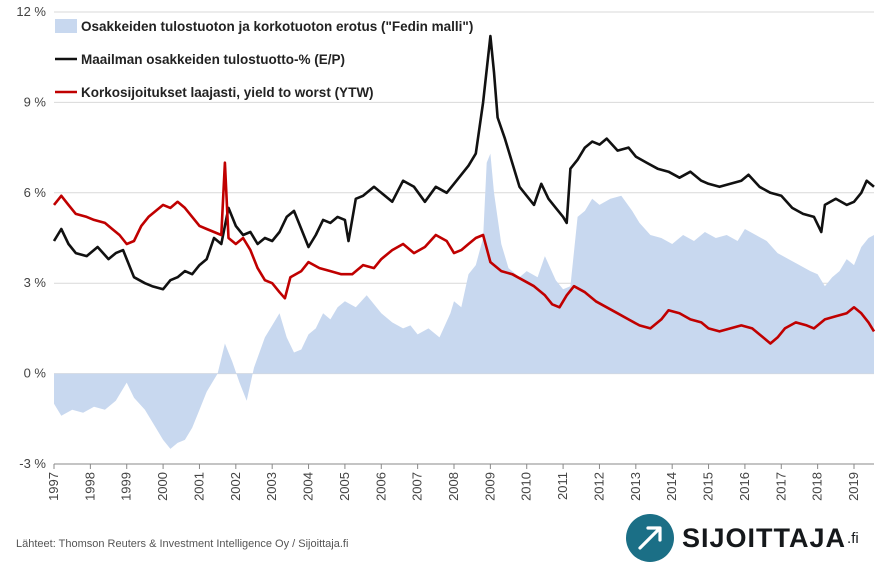 This screenshot has width=880, height=570. What do you see at coordinates (453, 486) in the screenshot?
I see `x-tick-label: 2008` at bounding box center [453, 486].